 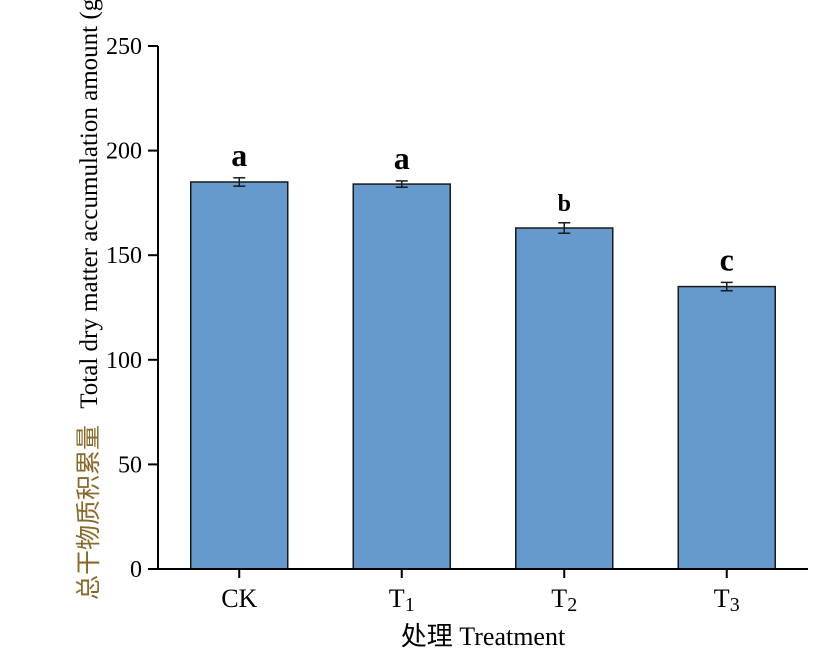 What do you see at coordinates (124, 47) in the screenshot?
I see `y-tick-label: 250` at bounding box center [124, 47].